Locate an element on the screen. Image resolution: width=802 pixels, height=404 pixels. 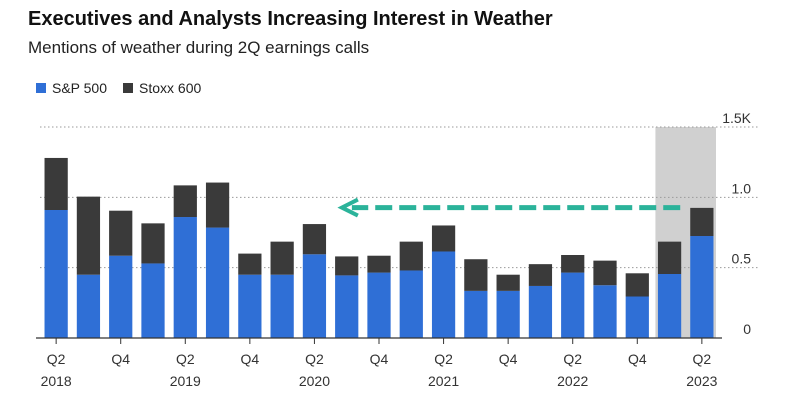
arrow-head-icon is located at coordinates (348, 207).